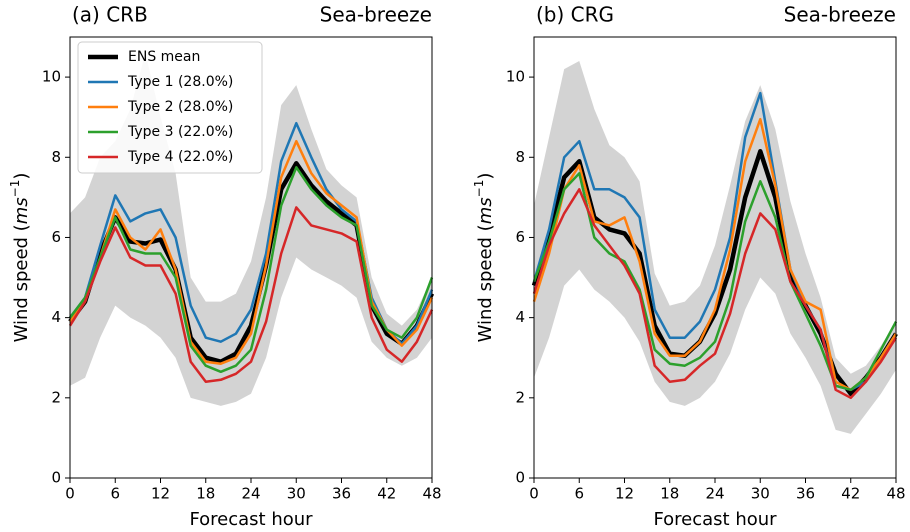 The image size is (910, 532). I want to click on panel-title: (b) CRG, so click(575, 15).